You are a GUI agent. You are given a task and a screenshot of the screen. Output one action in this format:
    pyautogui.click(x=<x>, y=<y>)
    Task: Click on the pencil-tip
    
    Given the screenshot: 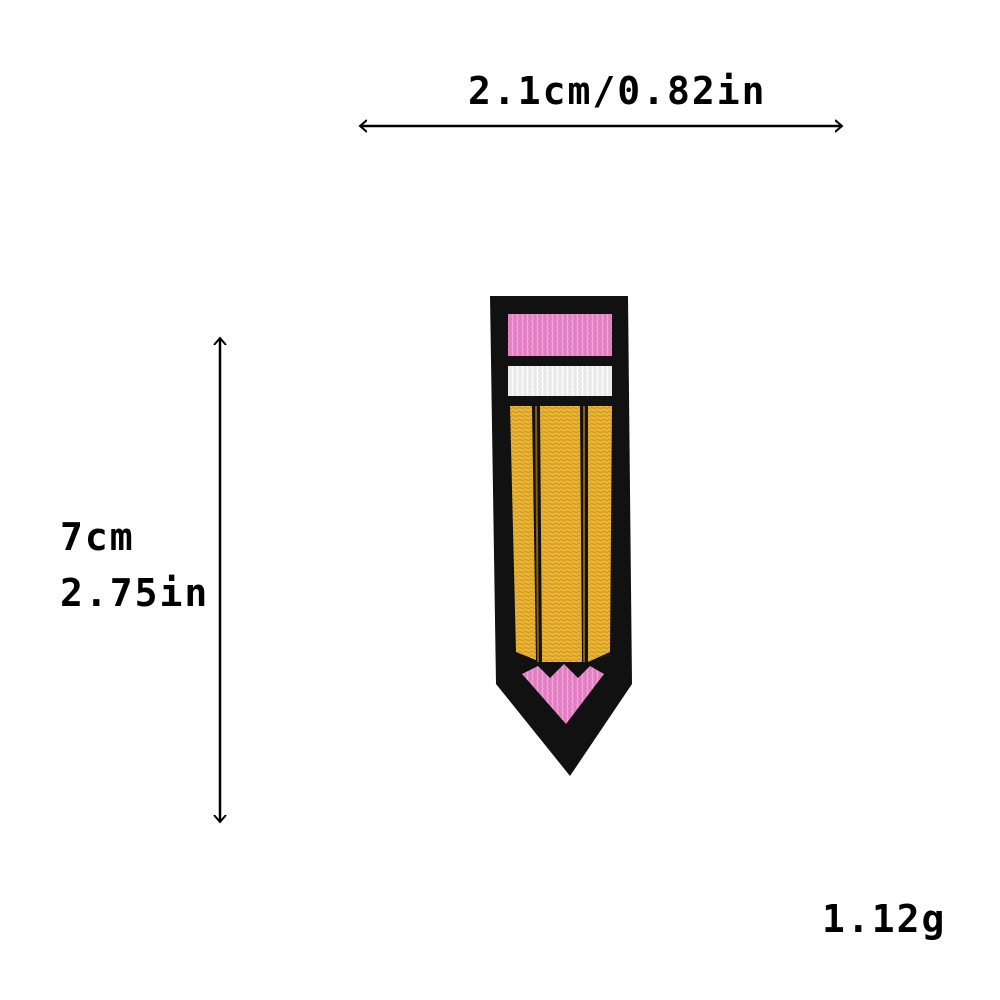 What is the action you would take?
    pyautogui.click(x=563, y=694)
    